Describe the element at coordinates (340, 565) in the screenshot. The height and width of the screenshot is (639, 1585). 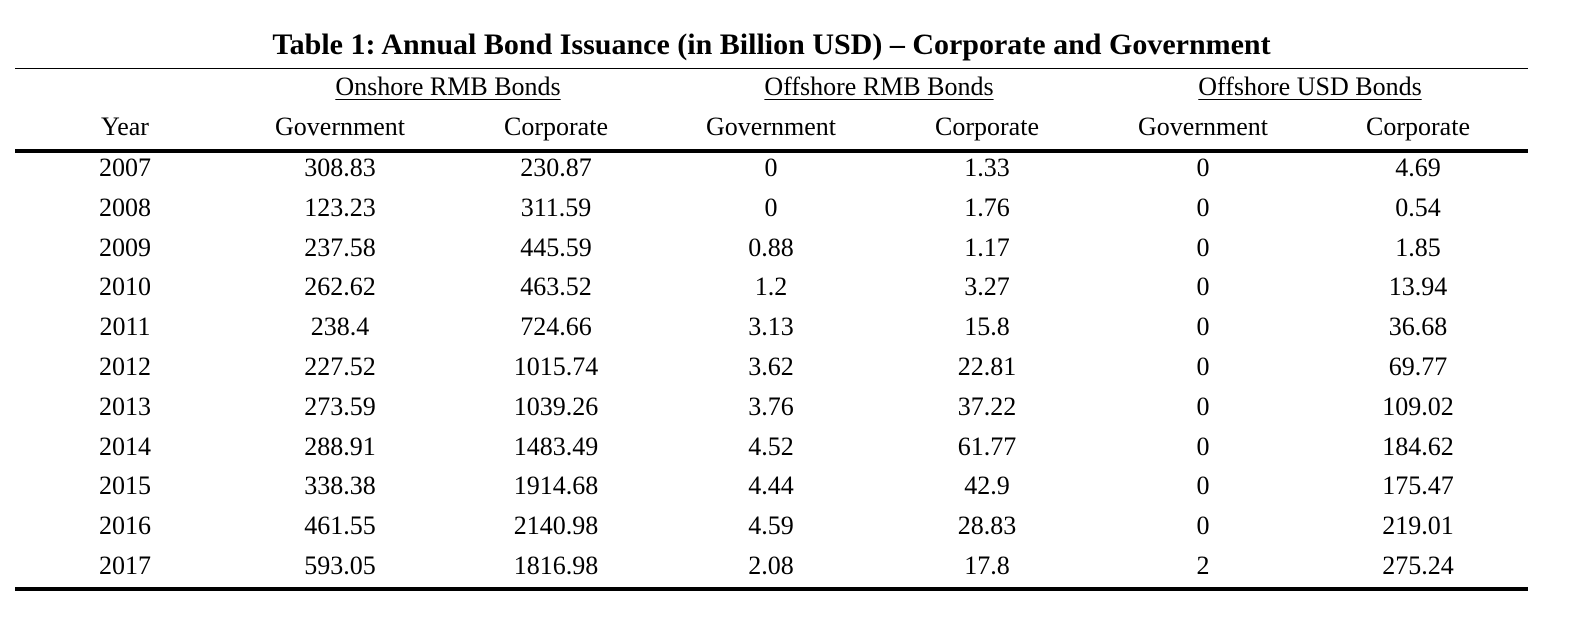
I see `table-cell: 593.05` at that location.